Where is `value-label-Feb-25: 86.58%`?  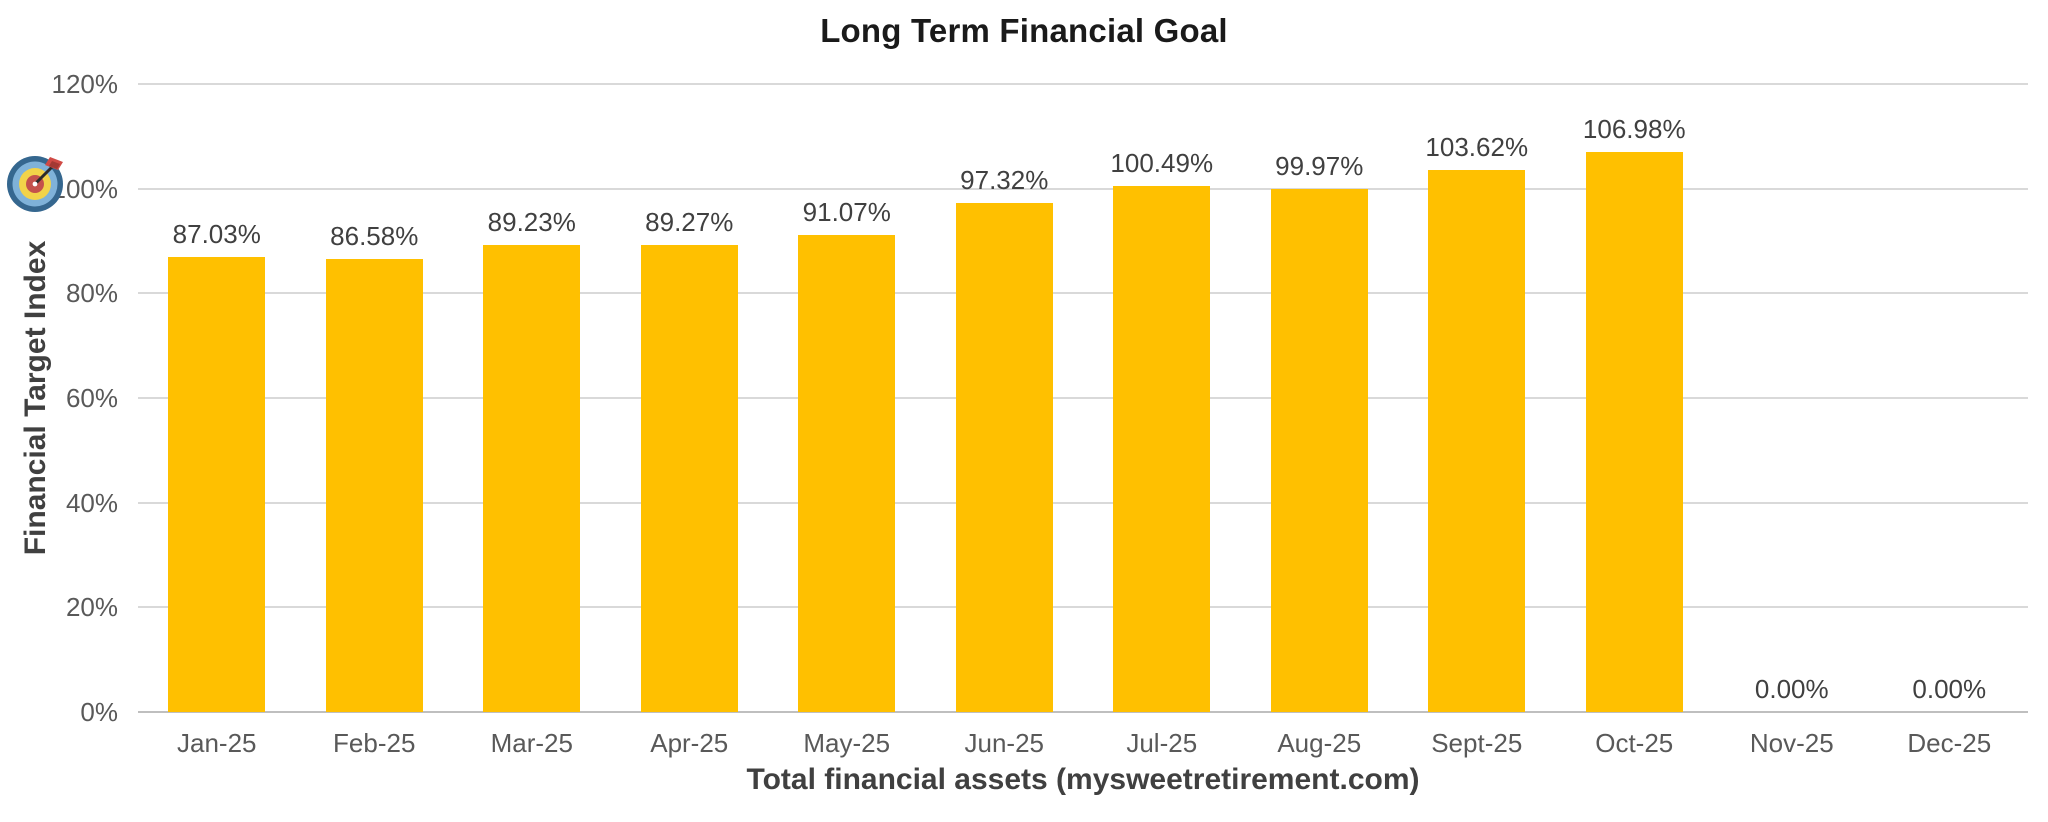 value-label-Feb-25: 86.58% is located at coordinates (374, 235).